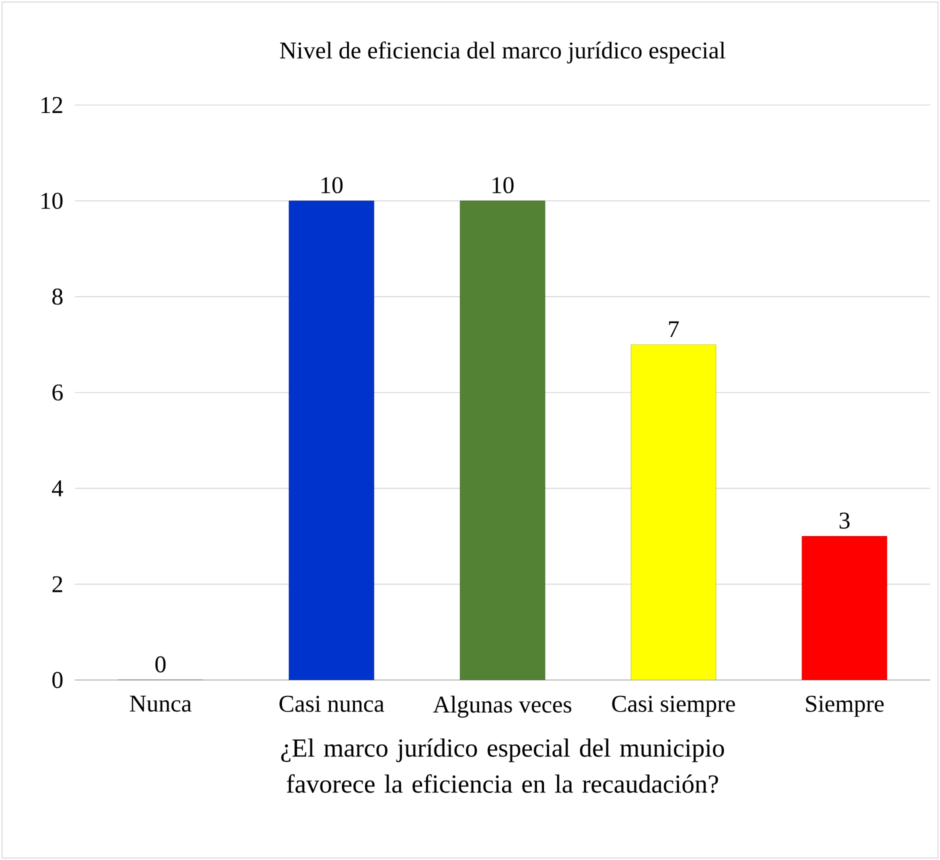  Describe the element at coordinates (160, 664) in the screenshot. I see `data-label: 0` at that location.